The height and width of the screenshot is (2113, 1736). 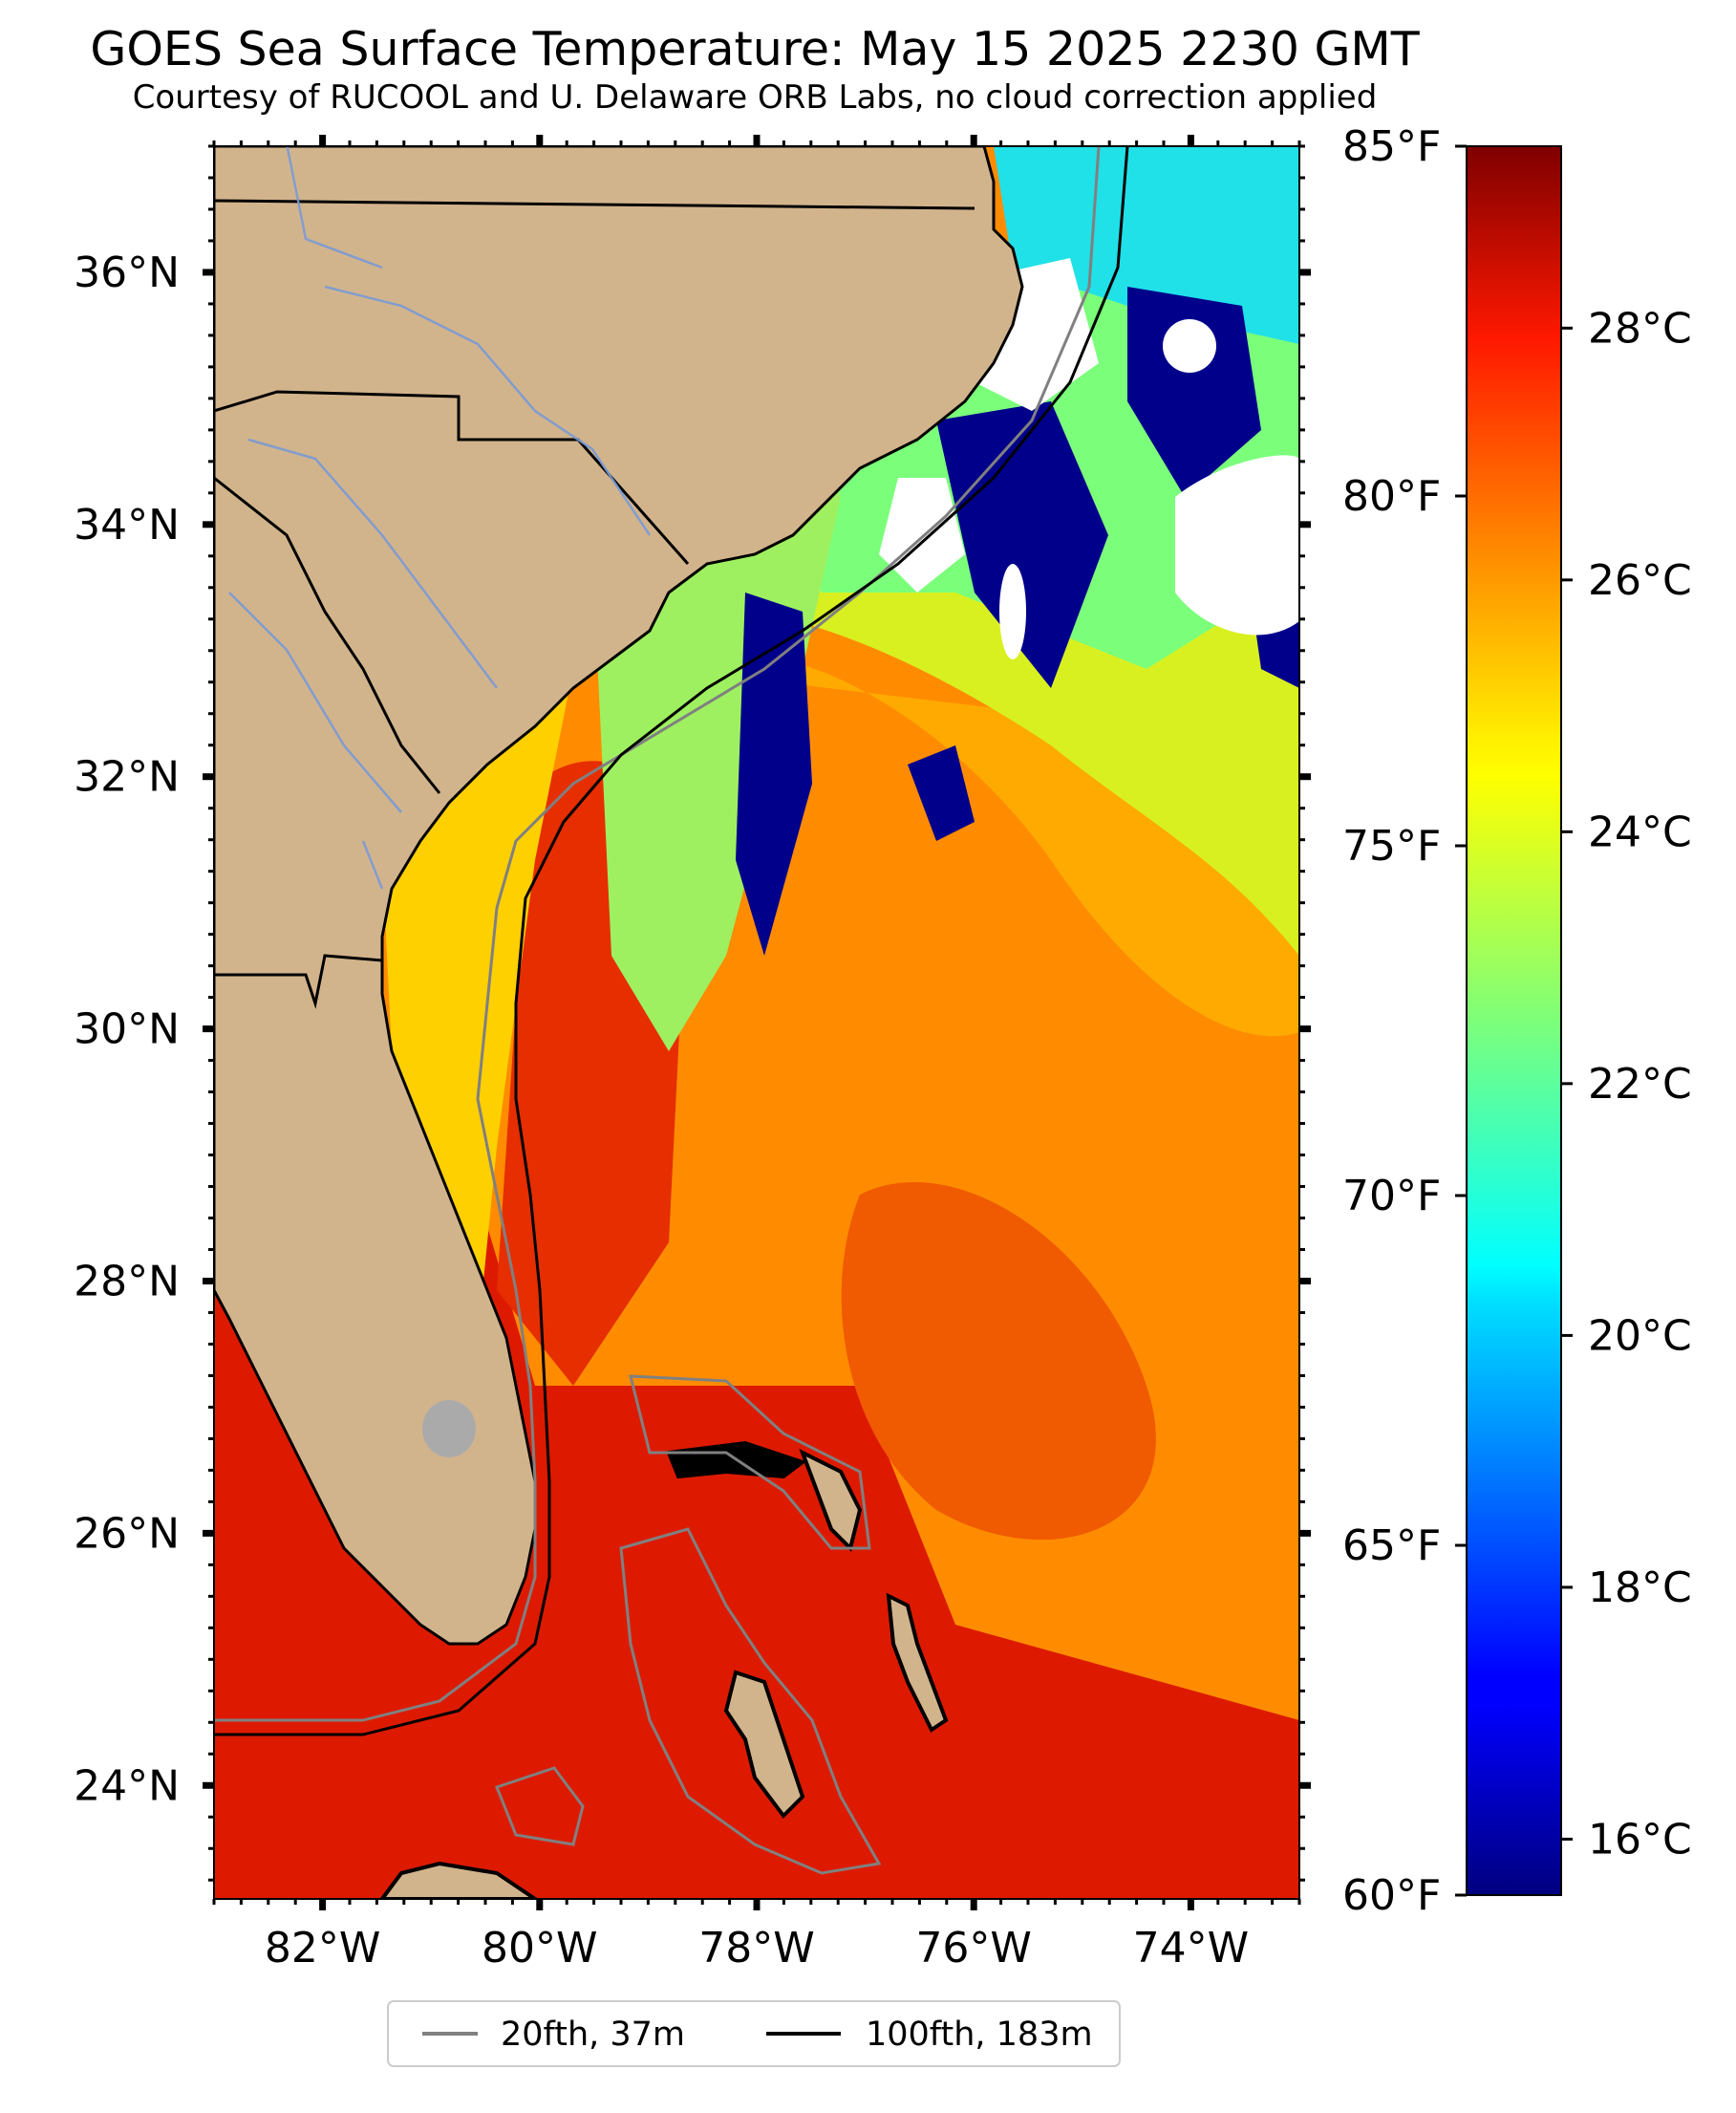 I want to click on cold-water-outer, so click(x=1146, y=245).